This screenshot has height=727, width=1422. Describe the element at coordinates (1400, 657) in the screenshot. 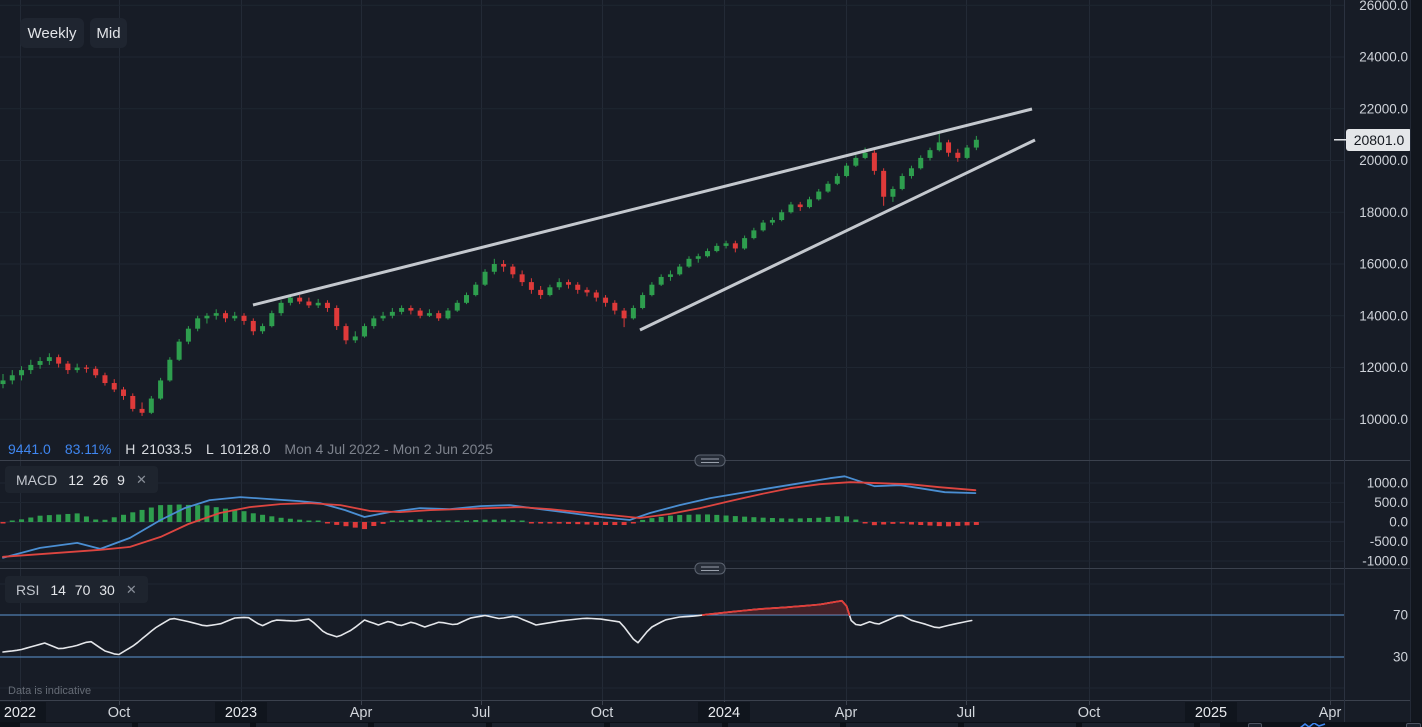

I see `rsi-tick-label: 30` at that location.